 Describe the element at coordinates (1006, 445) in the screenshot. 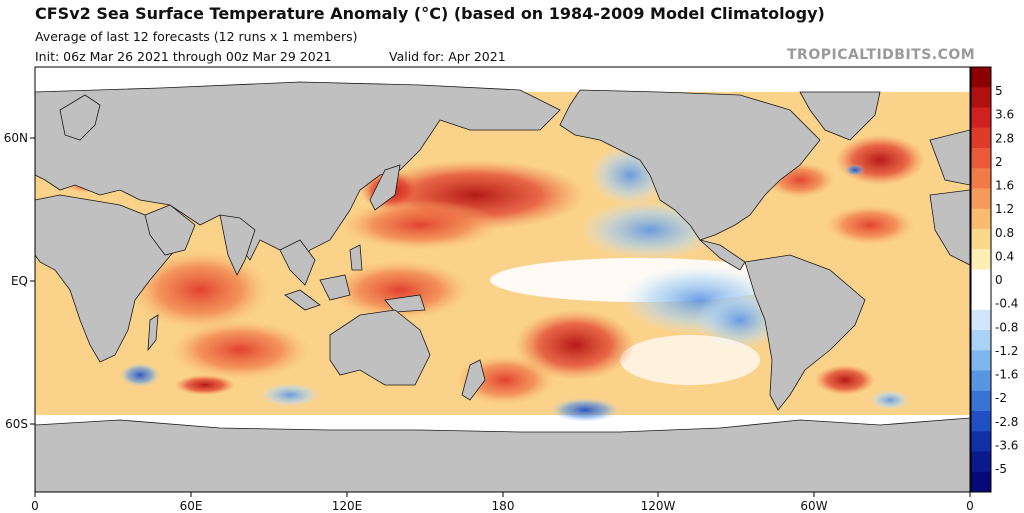

I see `colorbar-label: -3.6` at that location.